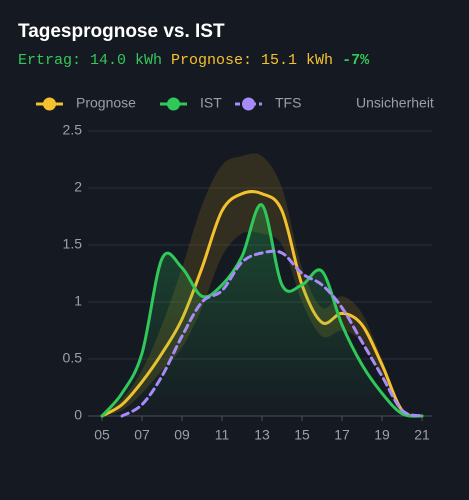 Image resolution: width=469 pixels, height=500 pixels. What do you see at coordinates (73, 130) in the screenshot?
I see `y-tick-label: 2.5` at bounding box center [73, 130].